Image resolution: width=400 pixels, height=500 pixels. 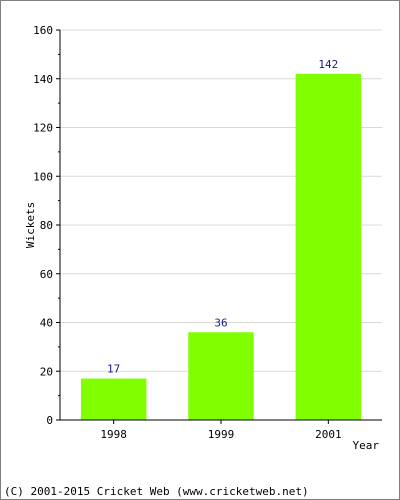 I want to click on x-tick-label: 1998, so click(x=113, y=434).